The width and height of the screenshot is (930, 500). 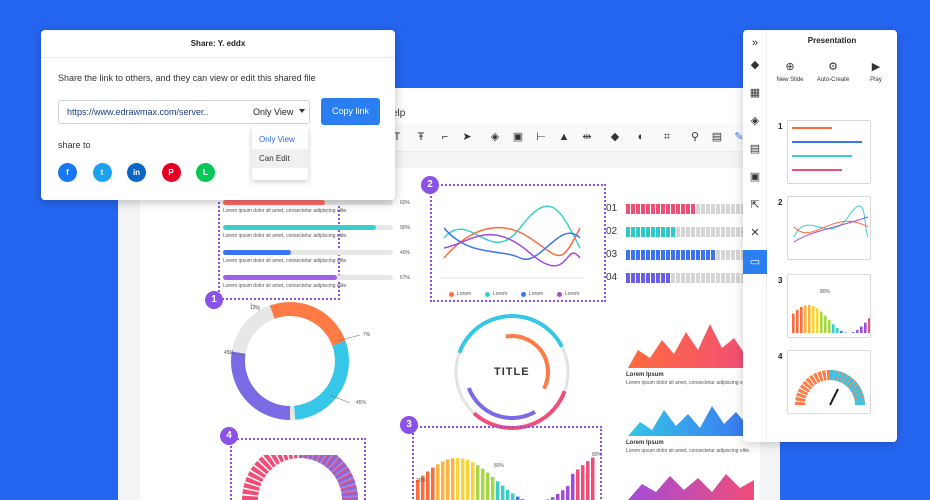 I want to click on line-chart, so click(x=512, y=242).